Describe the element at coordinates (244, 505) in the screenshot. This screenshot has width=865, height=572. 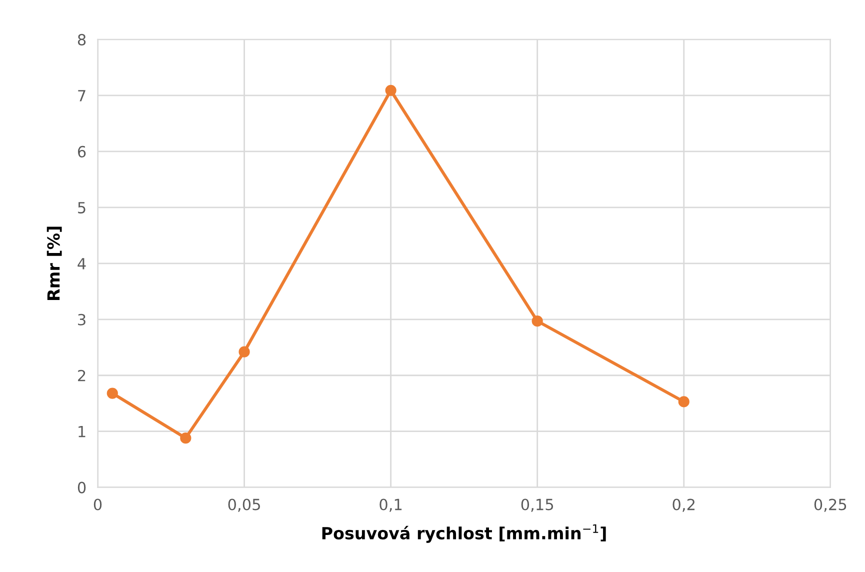
I see `x-tick-label: 0,05` at that location.